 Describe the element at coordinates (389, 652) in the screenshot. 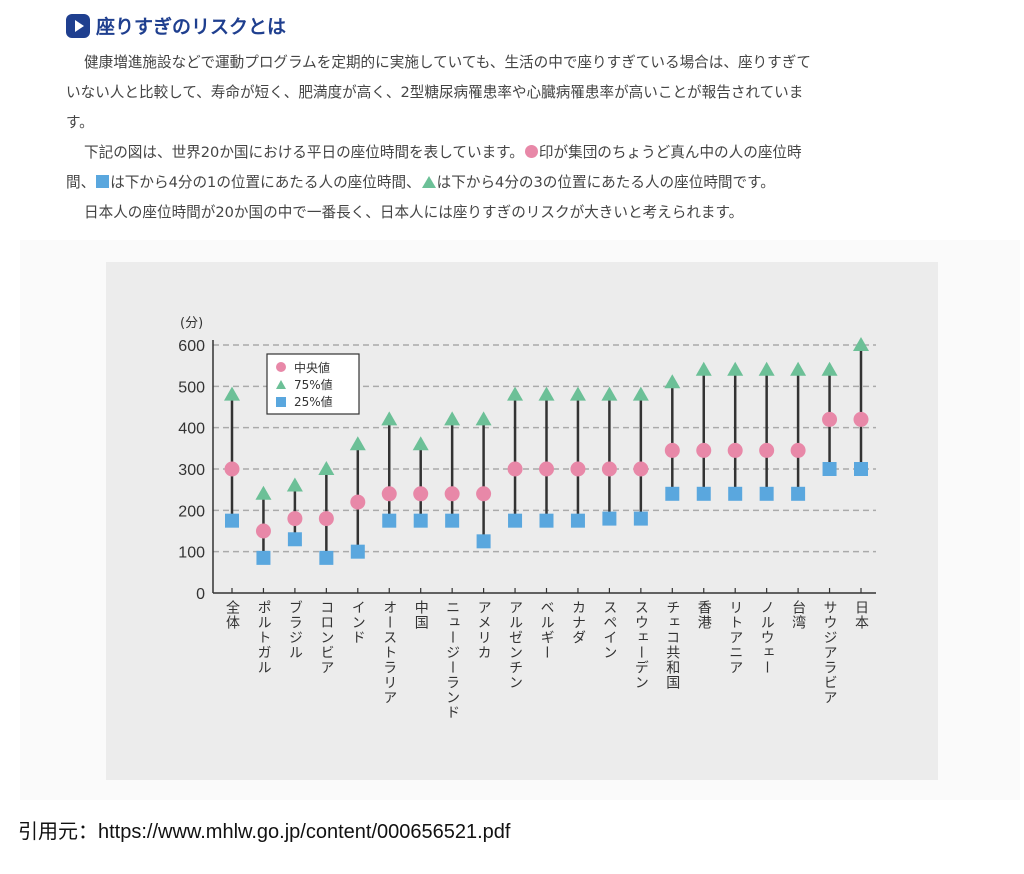

I see `x-tick-label: オーストラリア` at that location.